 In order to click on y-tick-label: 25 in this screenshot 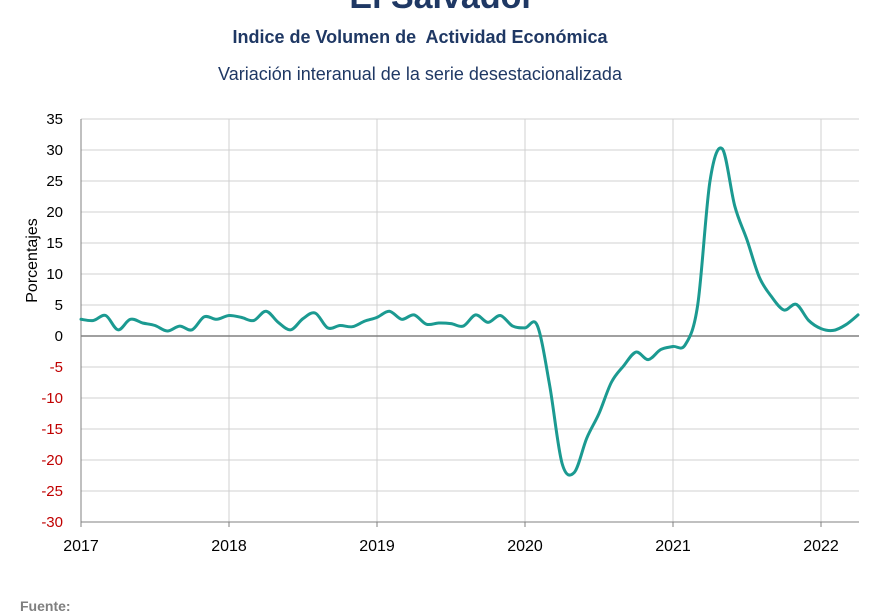, I will do `click(54, 181)`.